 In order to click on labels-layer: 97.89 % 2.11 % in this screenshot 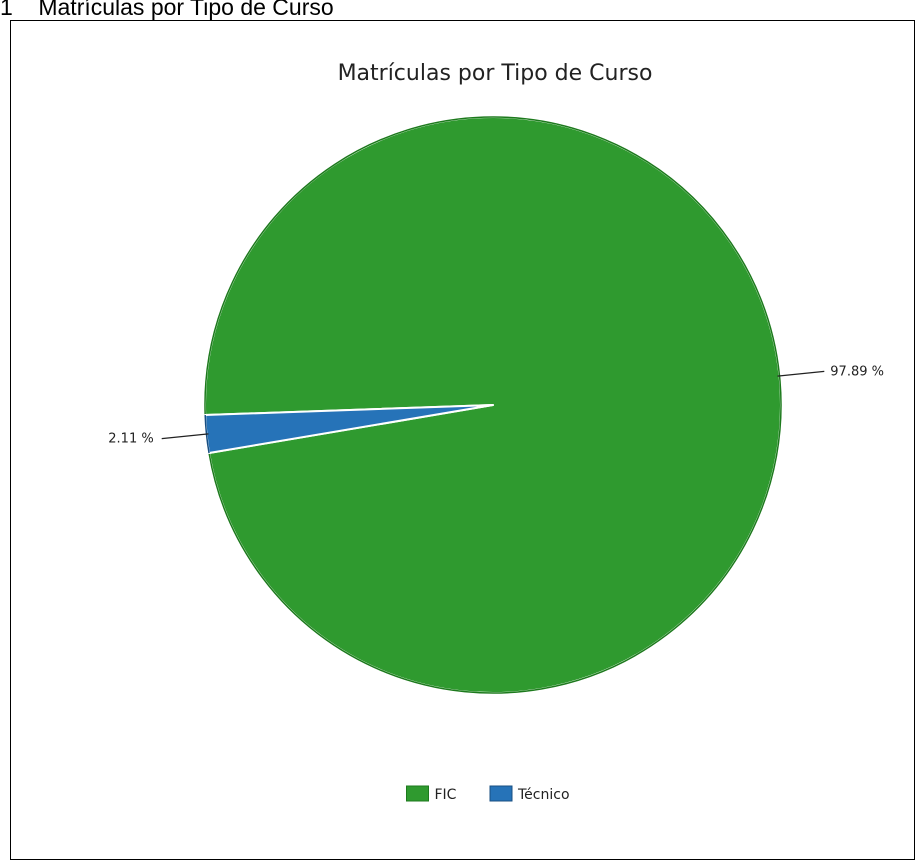, I will do `click(496, 405)`.